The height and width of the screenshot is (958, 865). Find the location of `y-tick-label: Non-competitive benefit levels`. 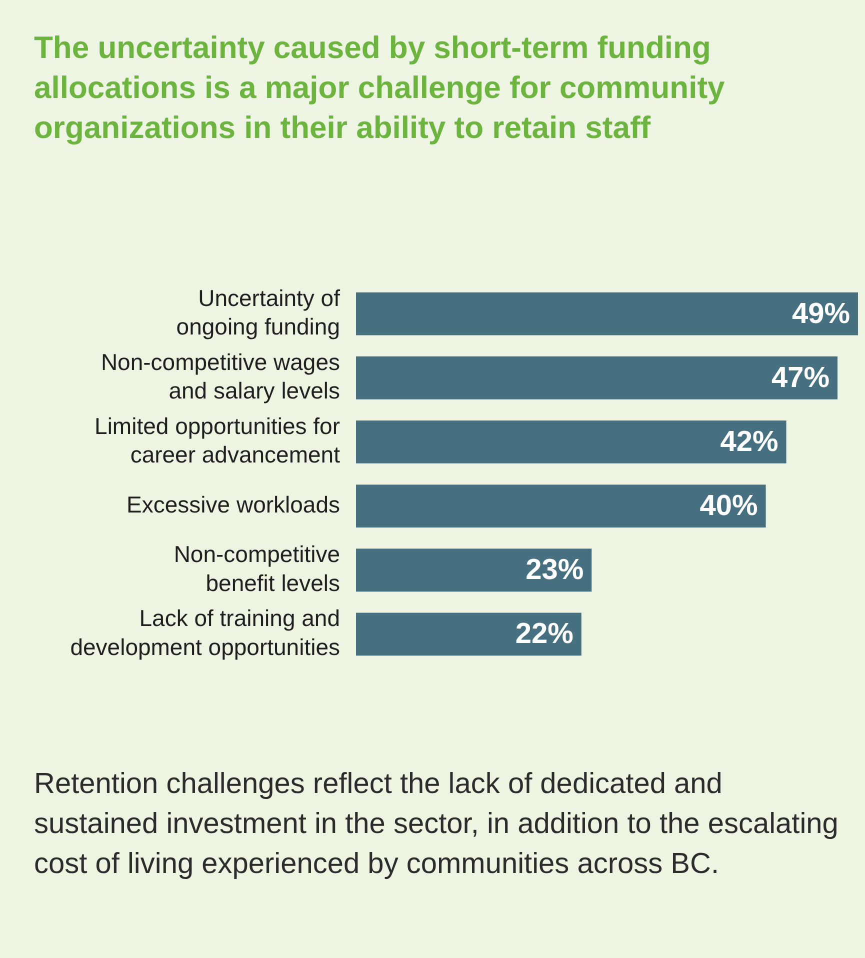

y-tick-label: Non-competitive benefit levels is located at coordinates (257, 568).